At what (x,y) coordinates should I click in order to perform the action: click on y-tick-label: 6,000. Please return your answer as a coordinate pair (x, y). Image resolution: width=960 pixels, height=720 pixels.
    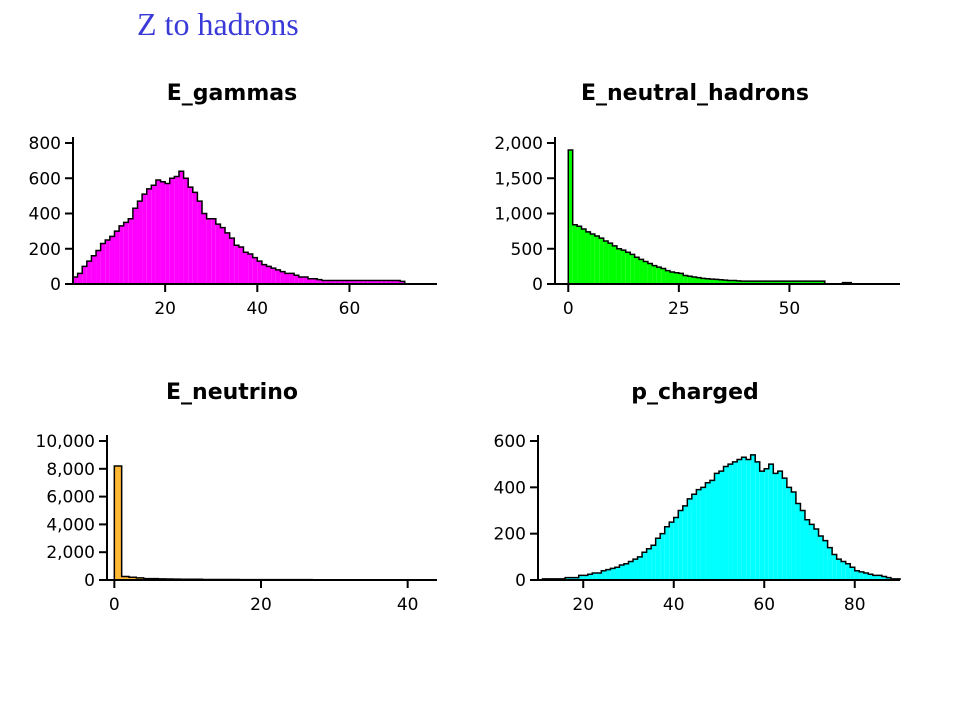
    Looking at the image, I should click on (70, 498).